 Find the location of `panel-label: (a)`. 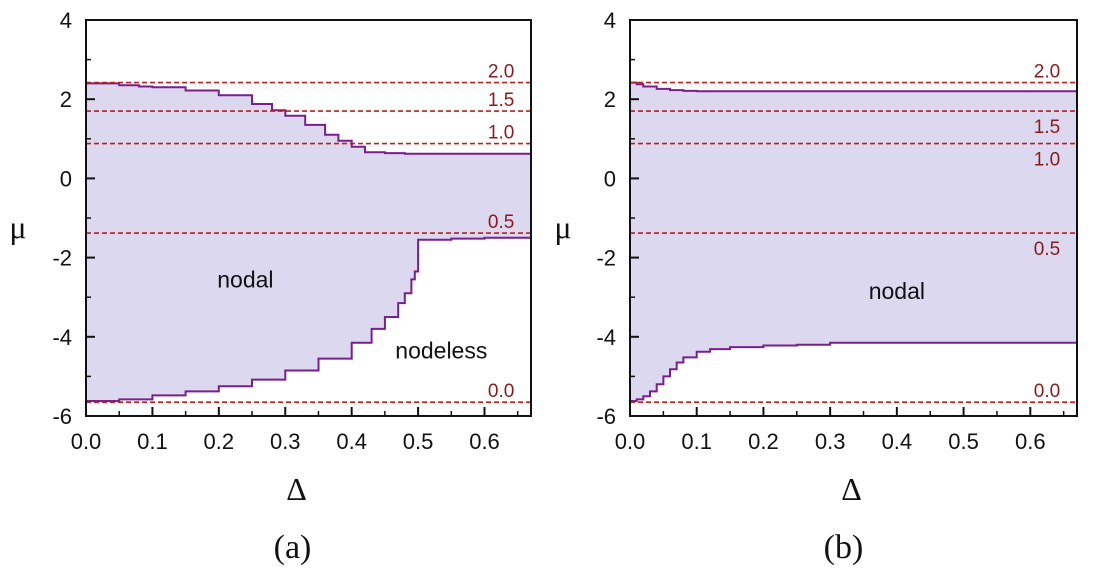

panel-label: (a) is located at coordinates (293, 547).